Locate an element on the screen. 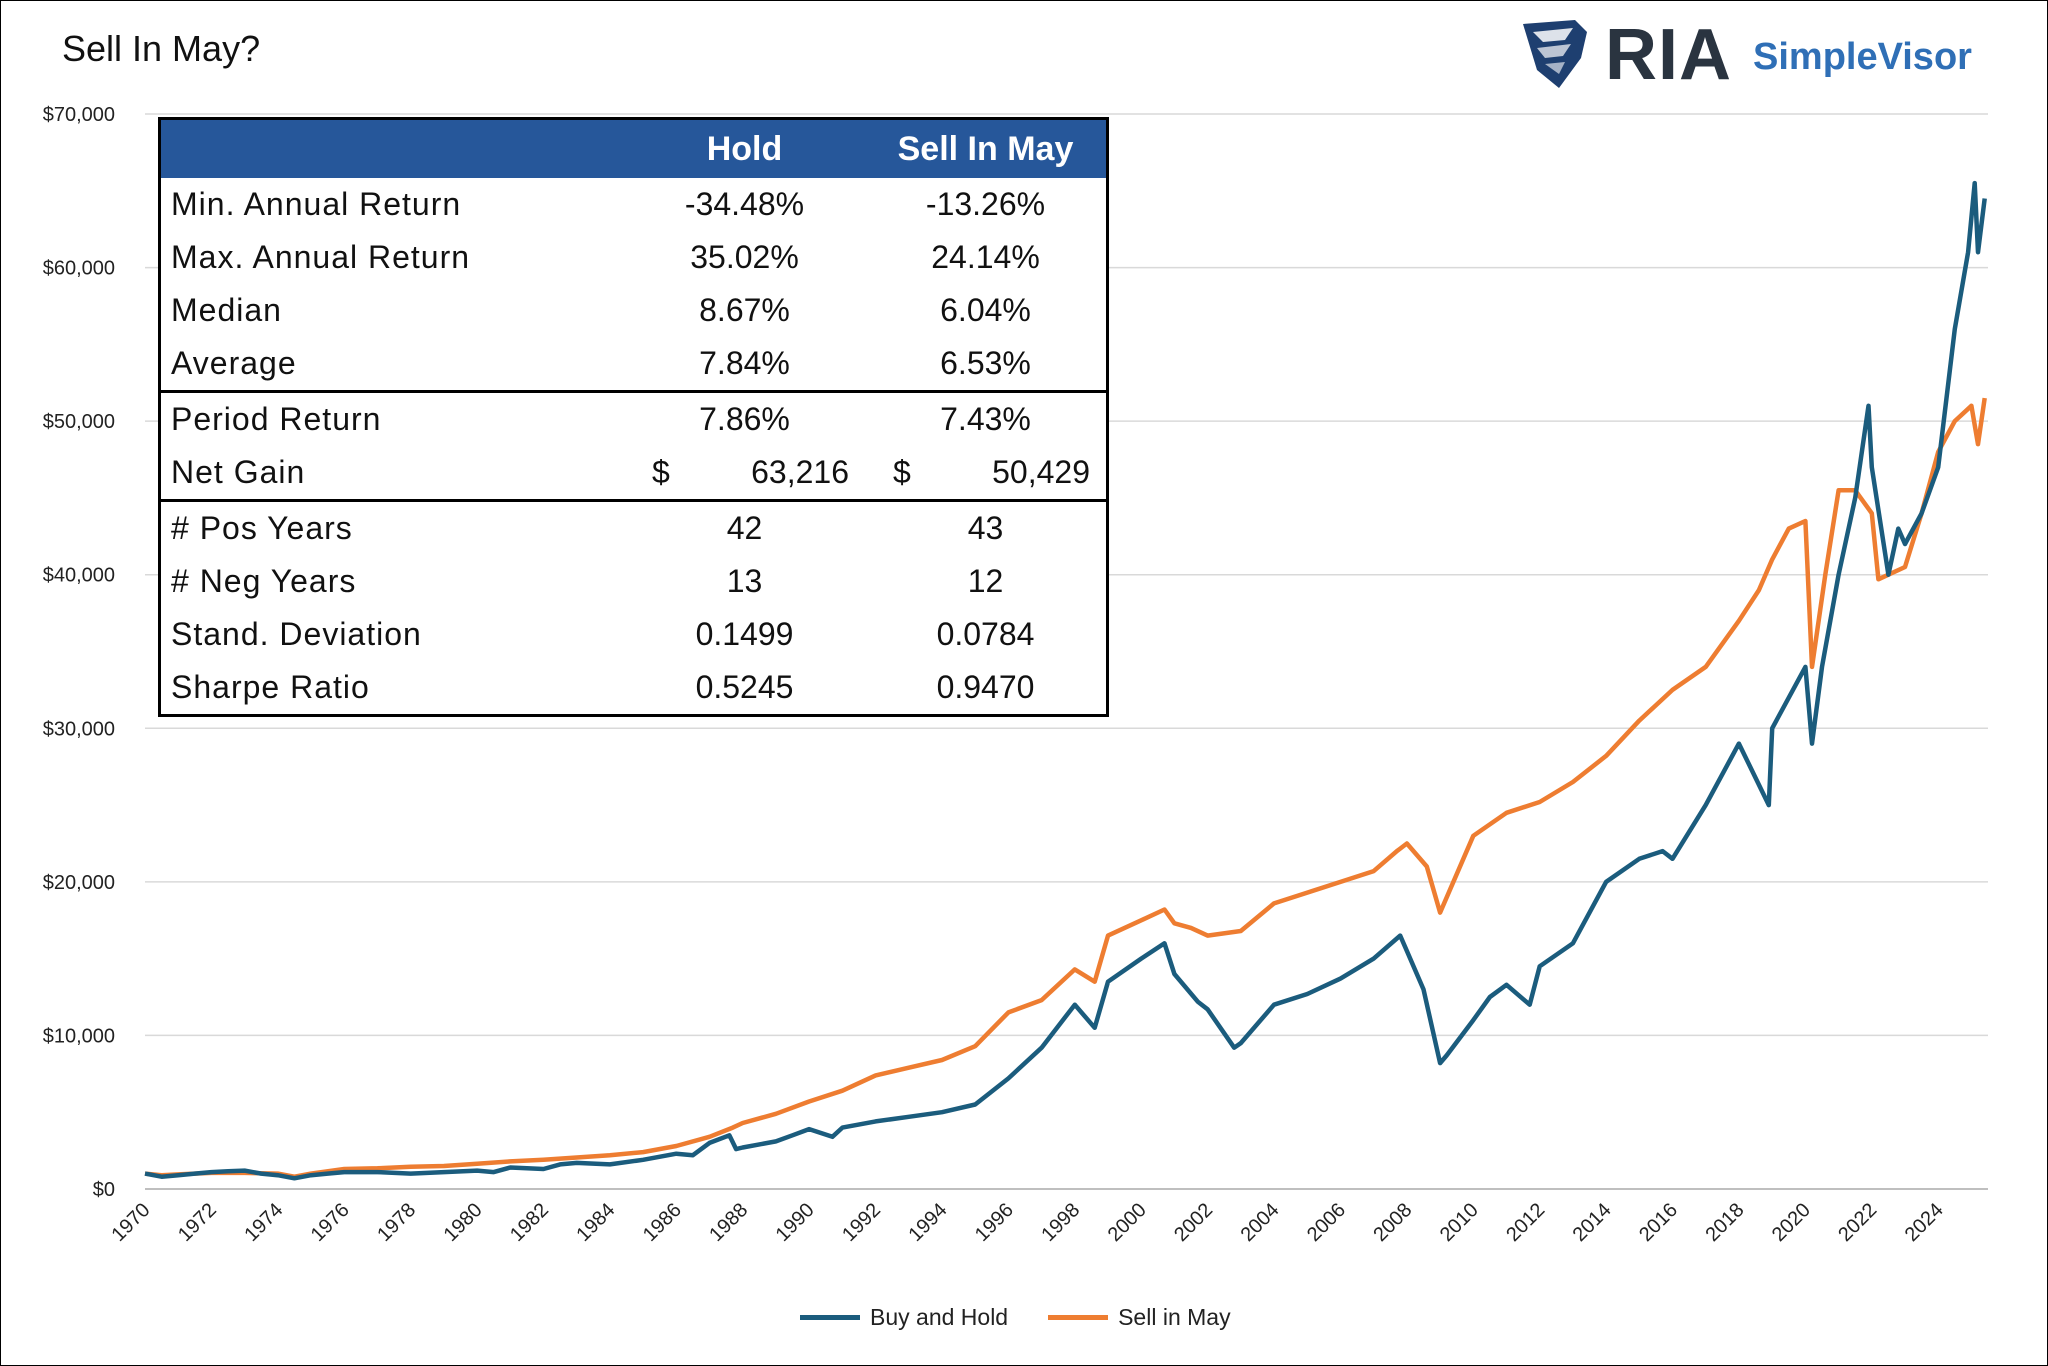 The height and width of the screenshot is (1366, 2048). stats-row: Period Return 7.86% 7.43% is located at coordinates (633, 418).